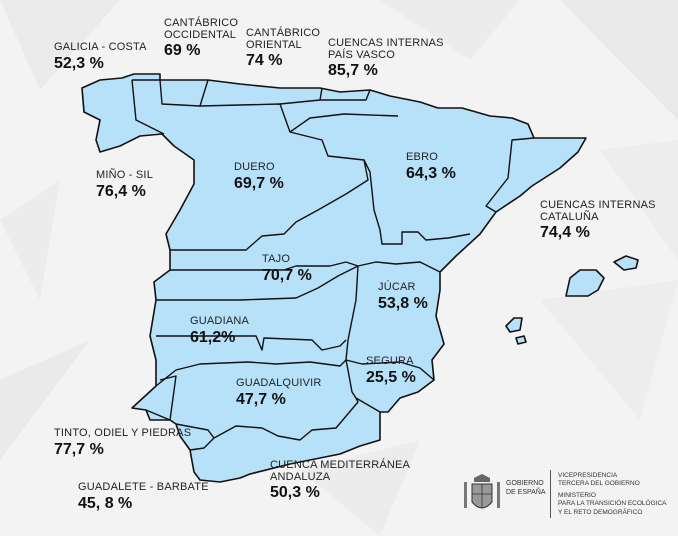 The image size is (678, 536). I want to click on island-formentera, so click(521, 340).